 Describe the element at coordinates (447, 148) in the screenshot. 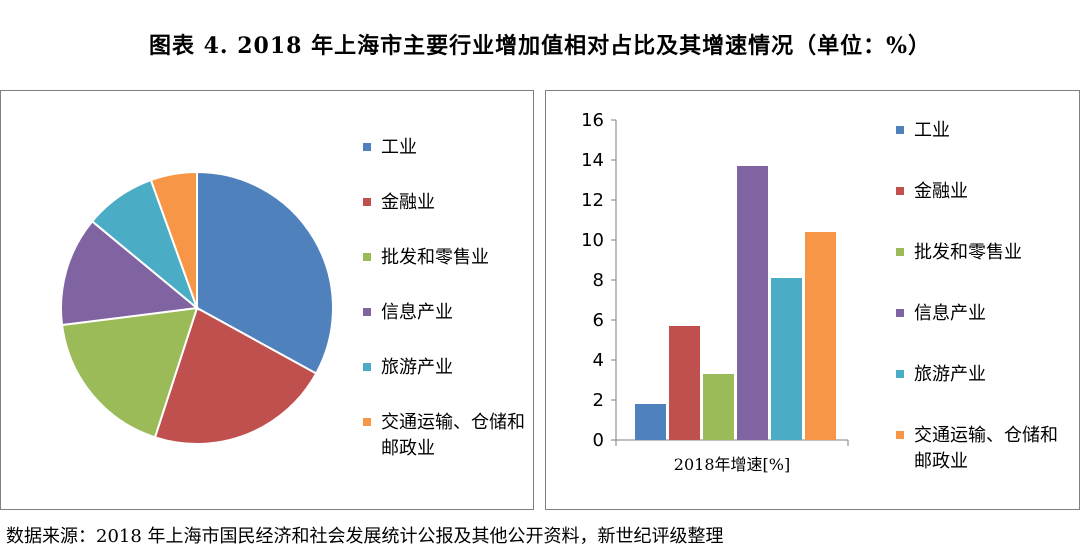

I see `pie-legend-item: 工业` at that location.